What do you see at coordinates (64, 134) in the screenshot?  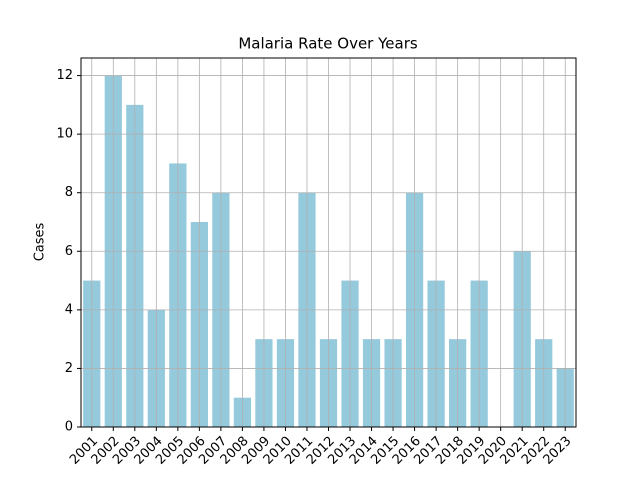 I see `y-tick-label: 10` at bounding box center [64, 134].